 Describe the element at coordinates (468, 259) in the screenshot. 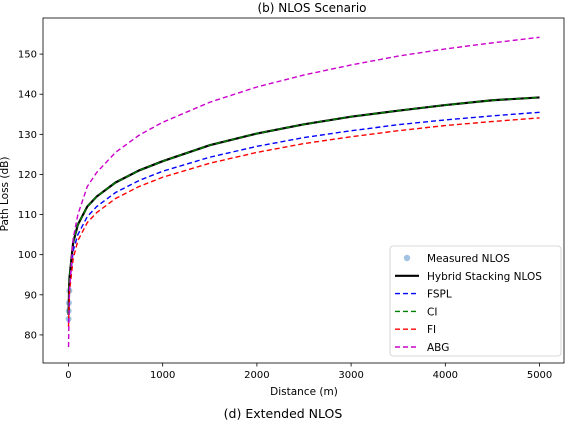

I see `legend-label-measured-nlos: Measured NLOS` at that location.